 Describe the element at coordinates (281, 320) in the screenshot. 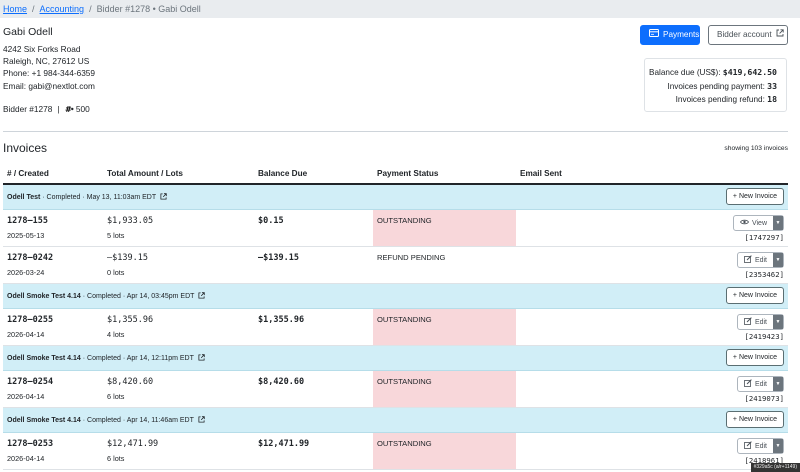

I see `invoice-balance: $1,355.96` at that location.